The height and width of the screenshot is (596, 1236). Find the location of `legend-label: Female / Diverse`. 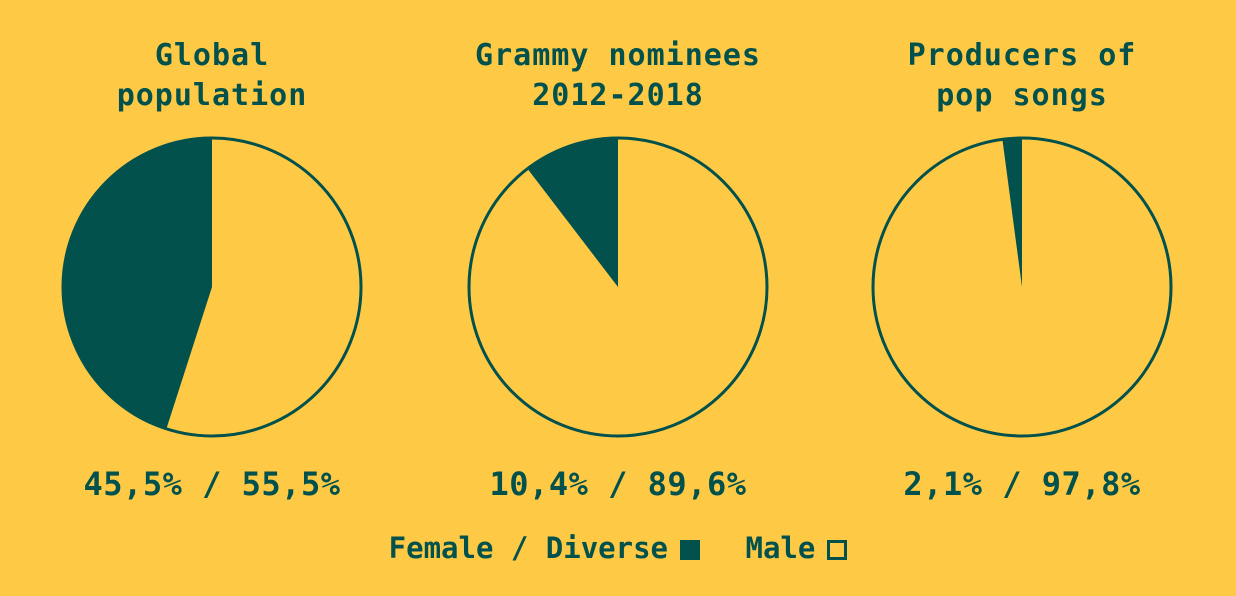

legend-label: Female / Diverse is located at coordinates (528, 548).